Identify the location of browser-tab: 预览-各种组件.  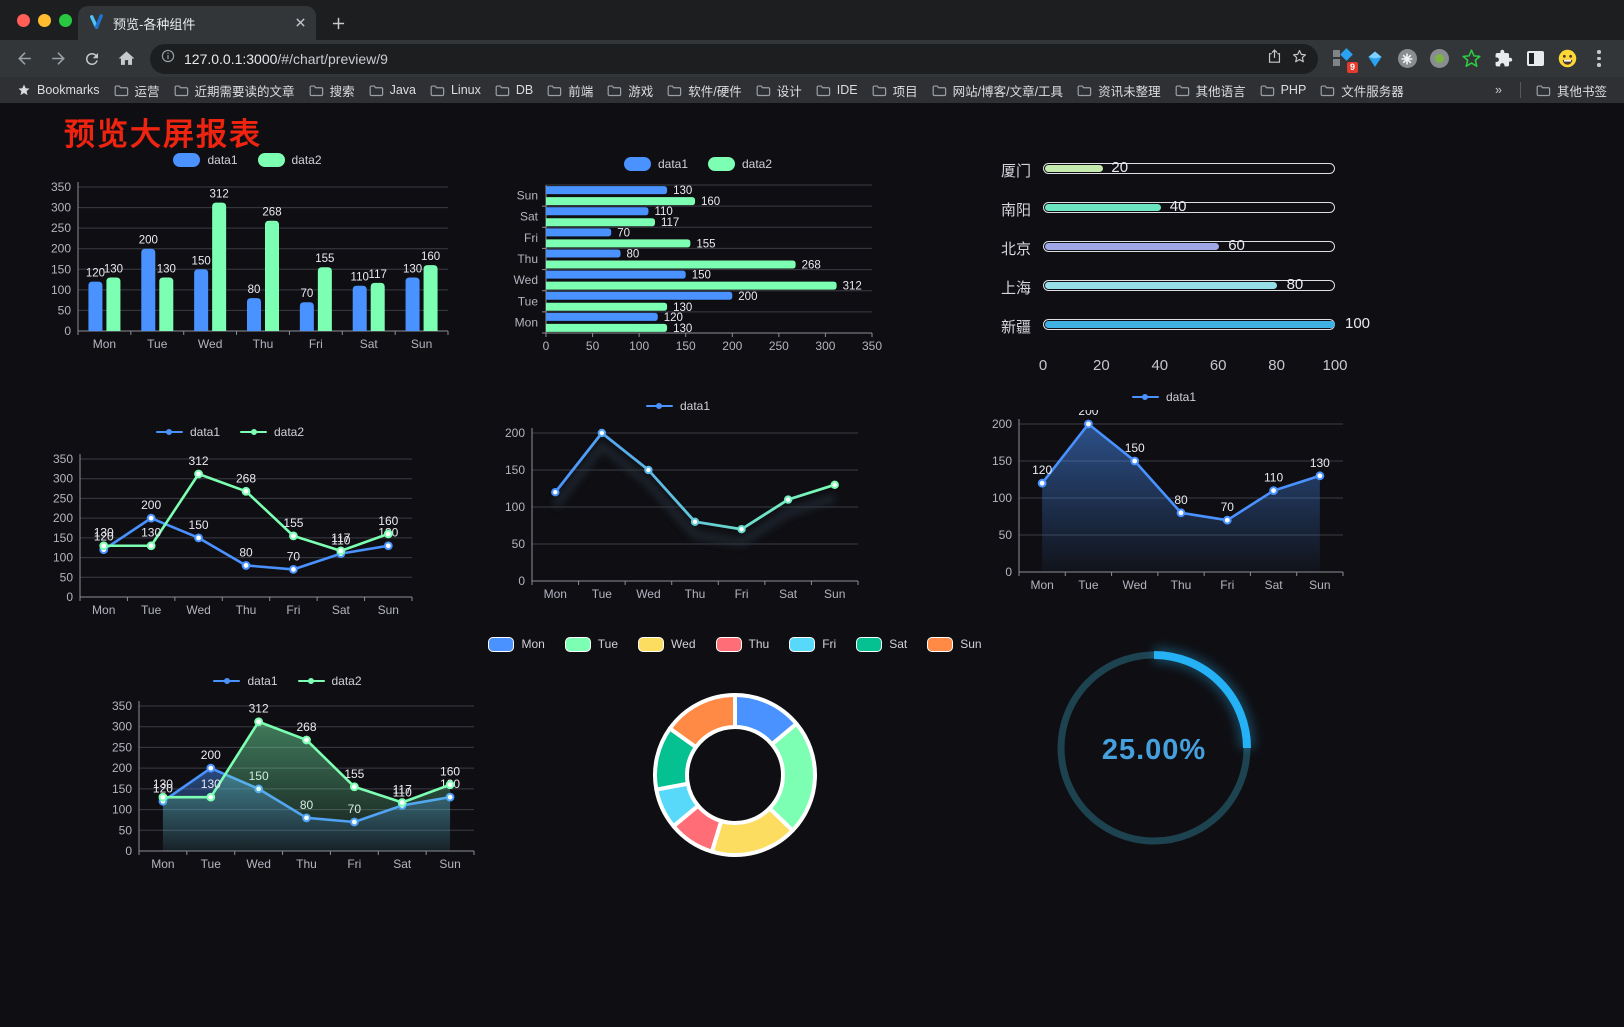
(197, 23).